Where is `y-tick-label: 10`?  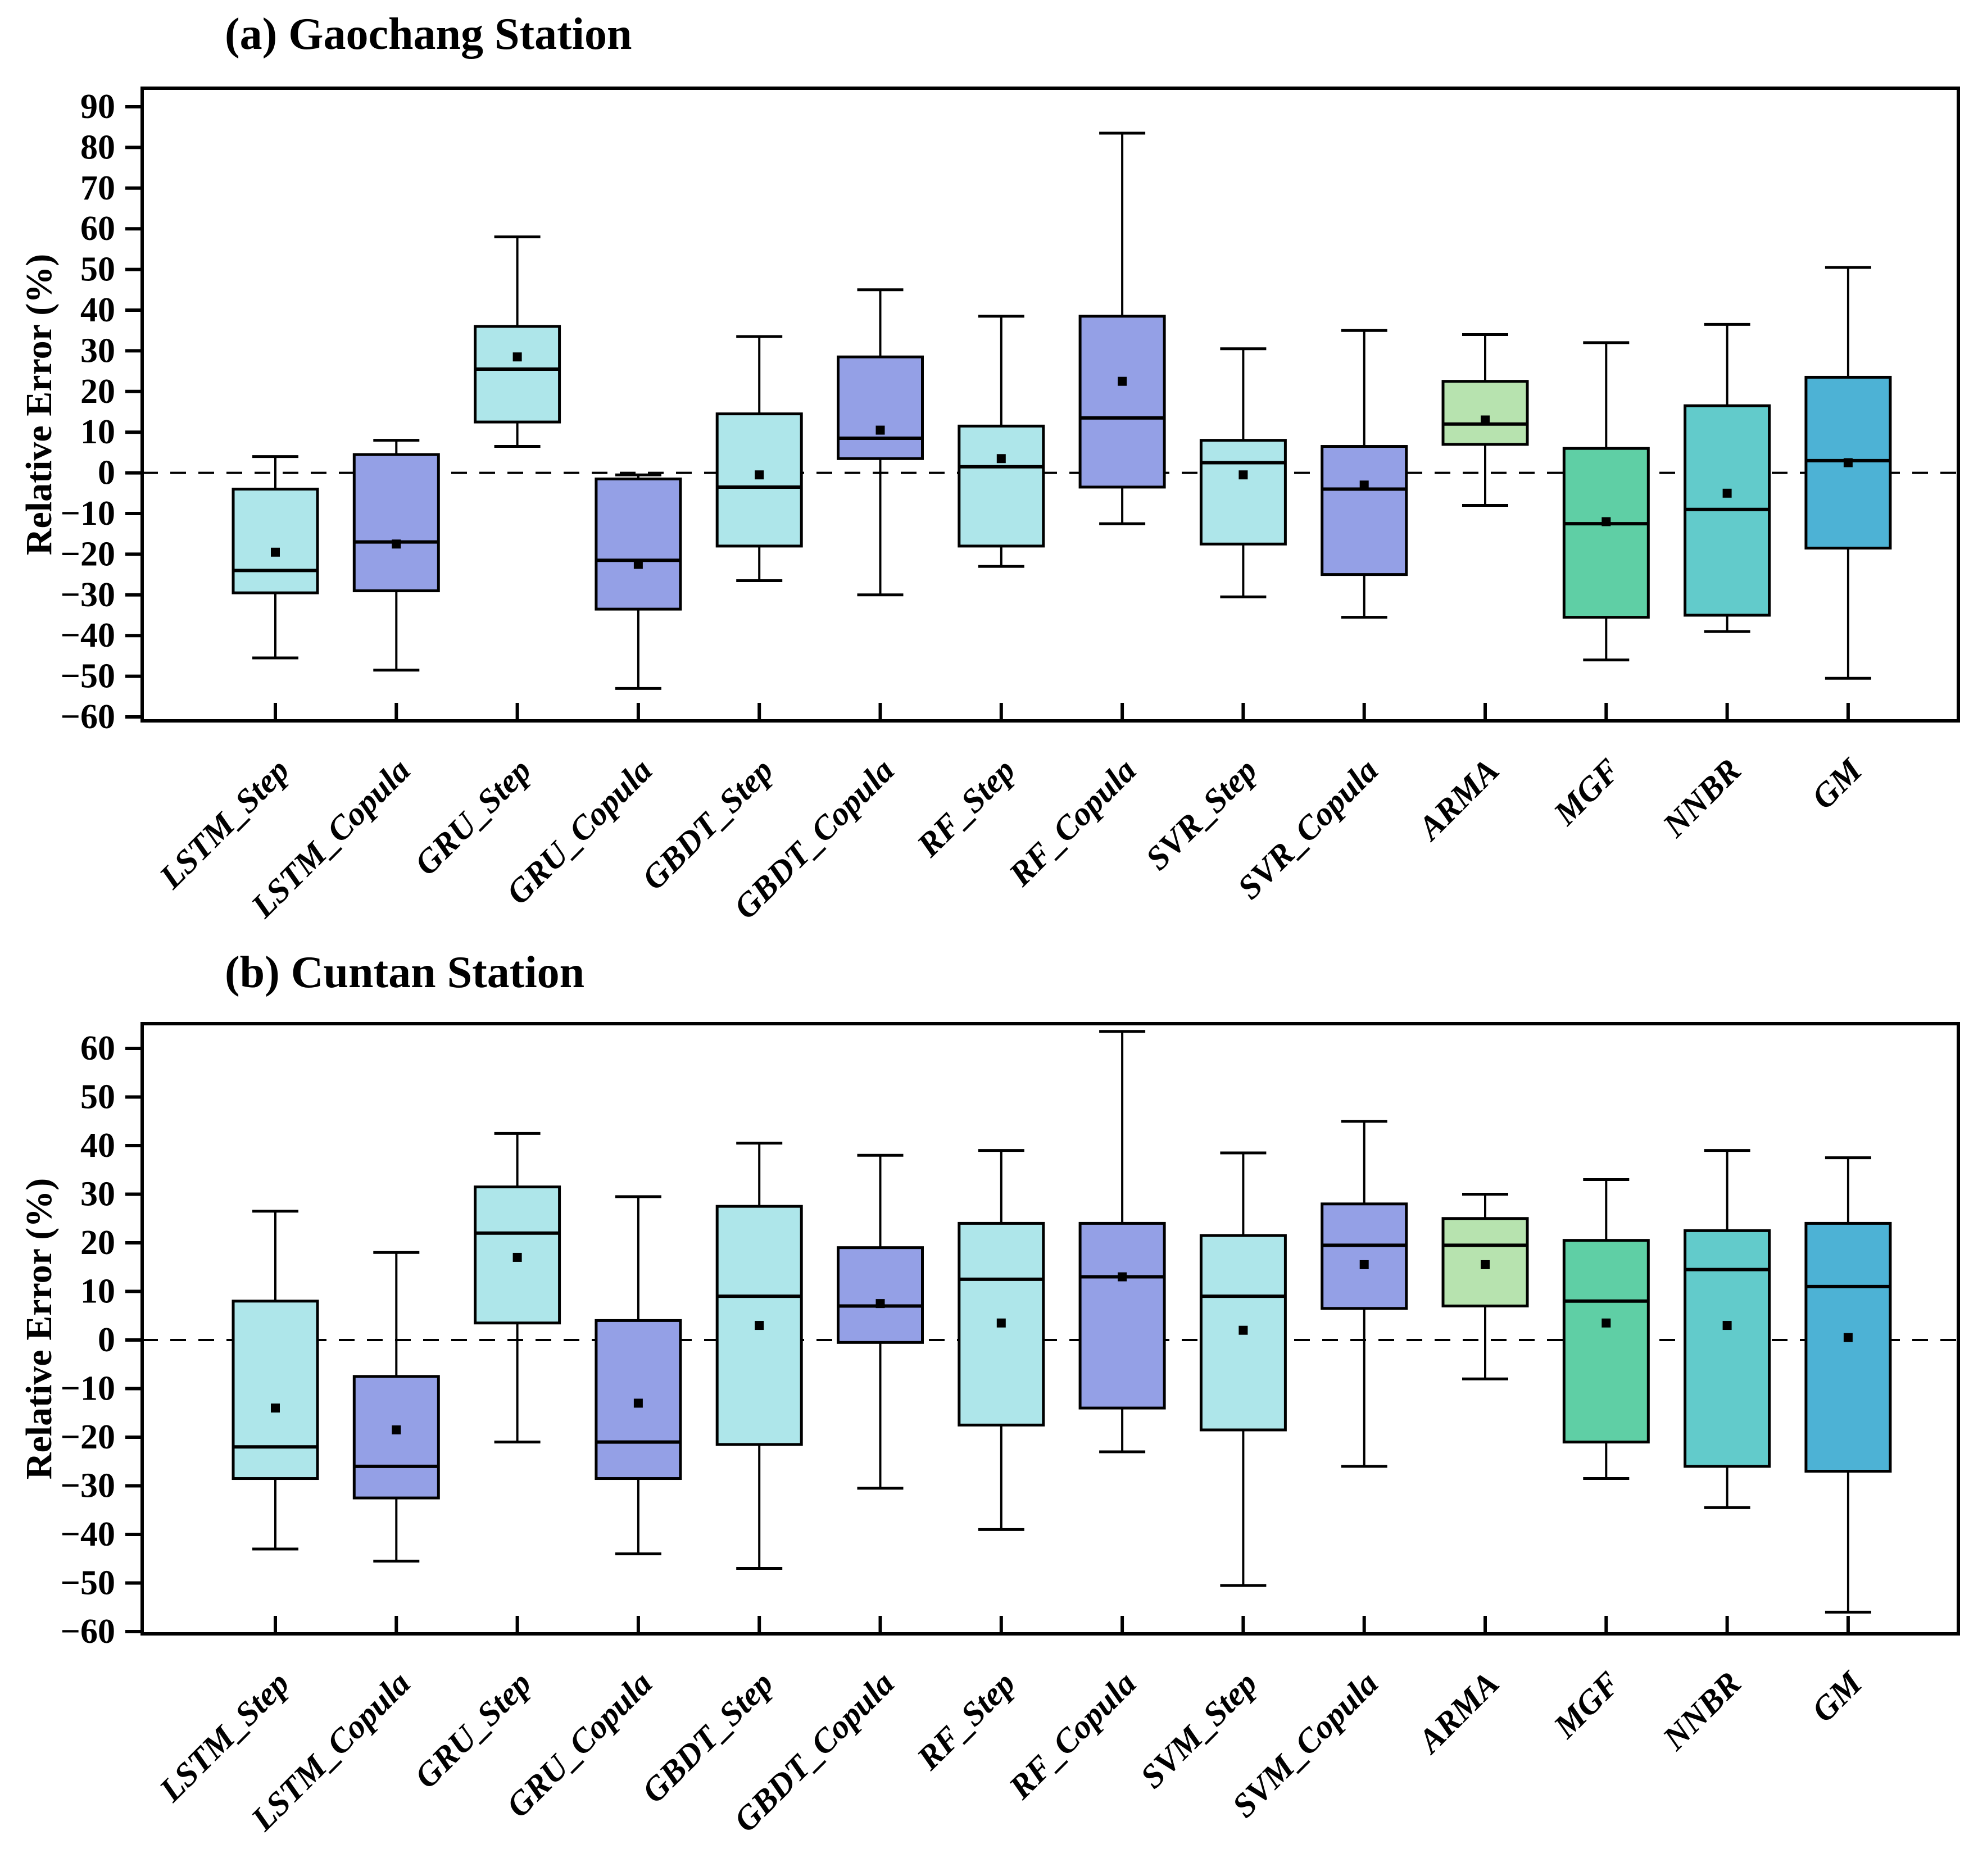
y-tick-label: 10 is located at coordinates (97, 432).